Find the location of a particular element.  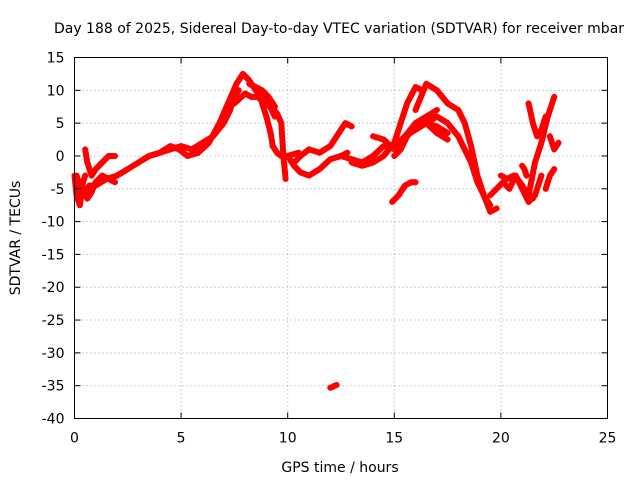

y-tick-label: -35 is located at coordinates (53, 387).